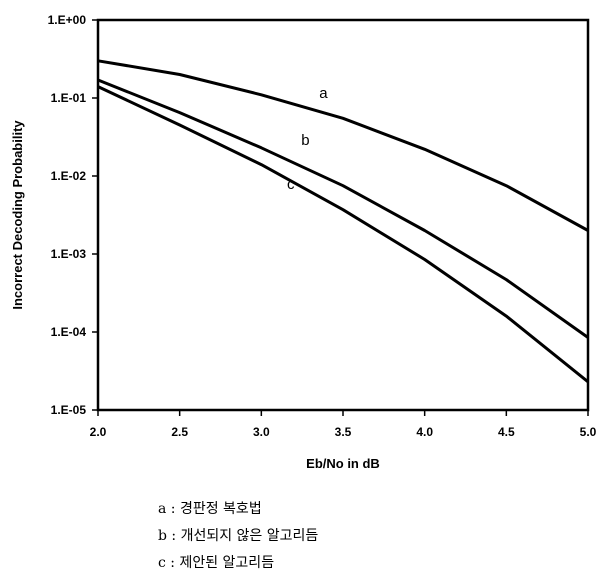 The width and height of the screenshot is (598, 587). Describe the element at coordinates (17, 215) in the screenshot. I see `y-axis-title: Incorrect Decoding Probability` at that location.